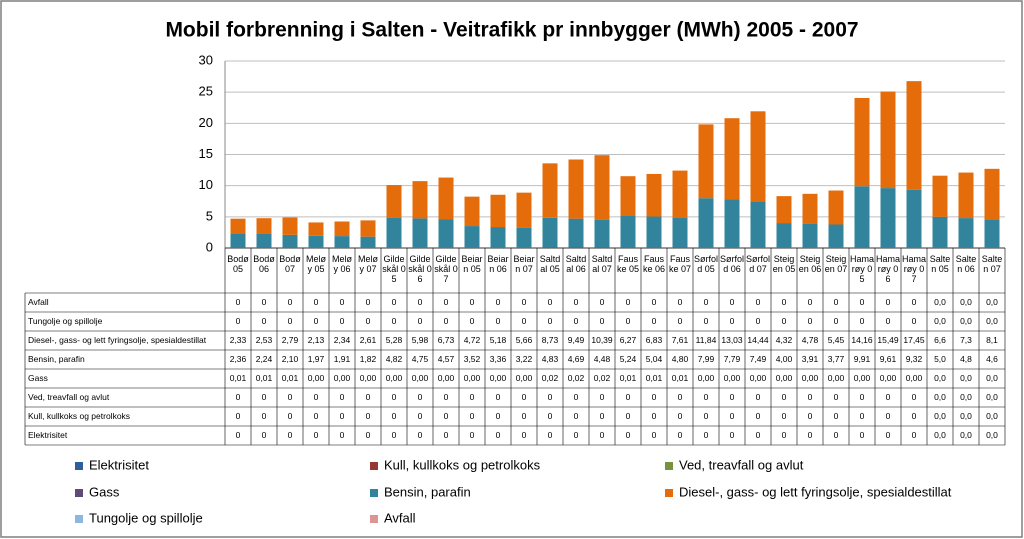 This screenshot has width=1024, height=539. I want to click on x-tick-label-box: Gildeskål 05, so click(394, 269).